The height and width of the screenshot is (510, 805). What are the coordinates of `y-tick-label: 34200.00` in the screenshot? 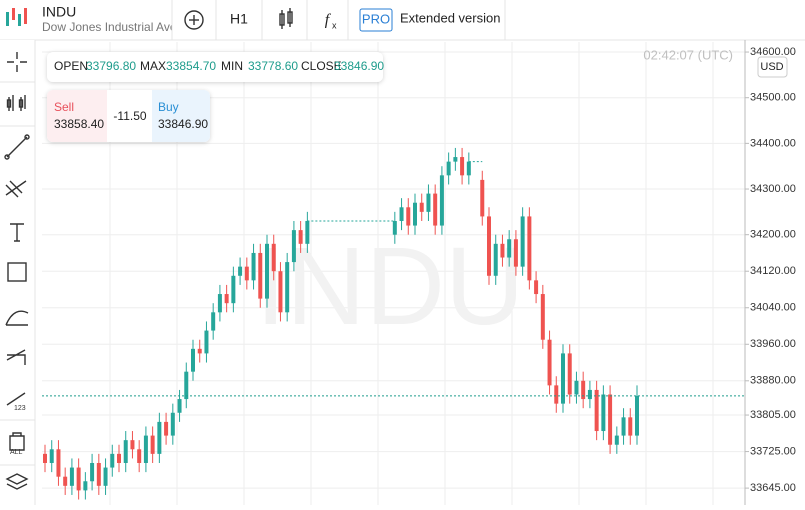 It's located at (773, 235).